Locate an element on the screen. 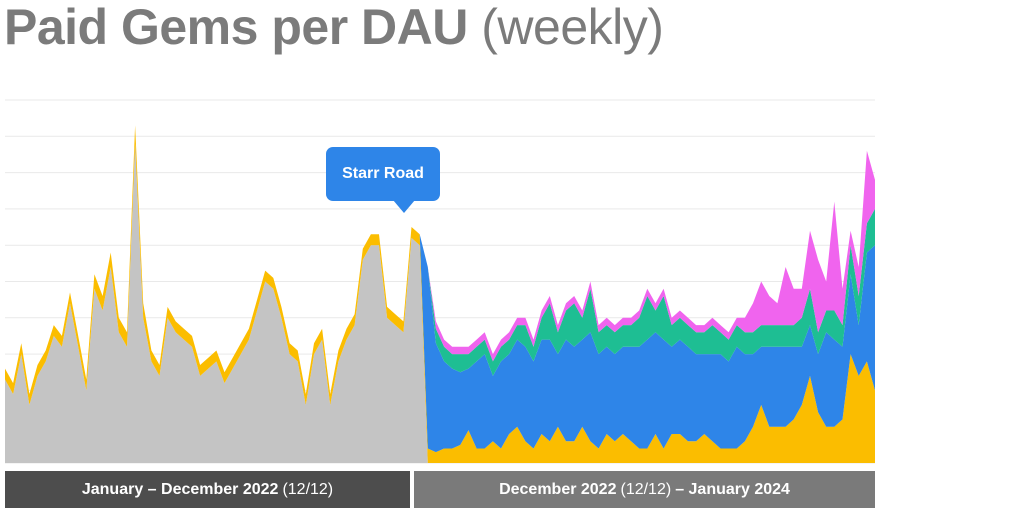  period-bar-2022: January – December 2022 (12/12) is located at coordinates (207, 489).